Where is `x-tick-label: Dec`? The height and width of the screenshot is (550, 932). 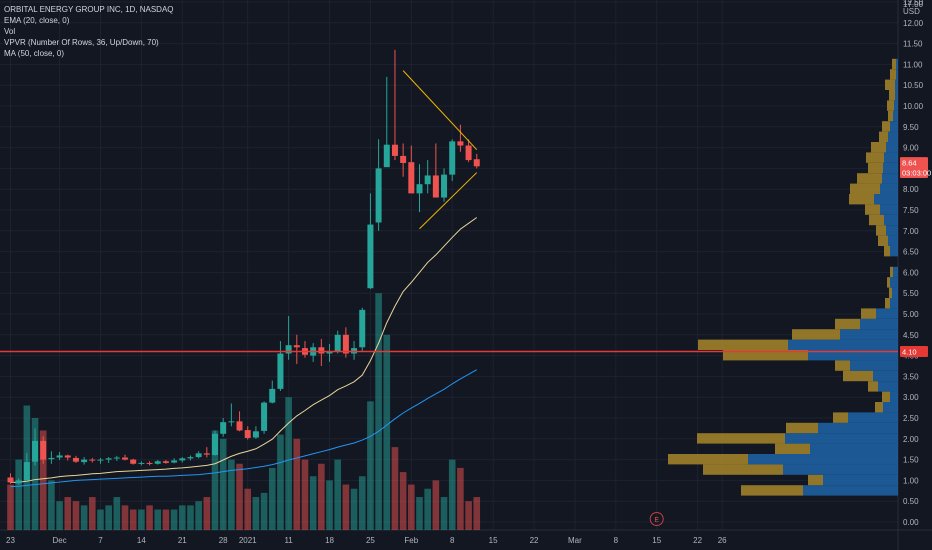 x-tick-label: Dec is located at coordinates (59, 540).